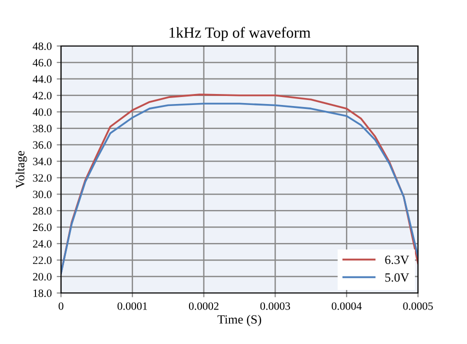 This screenshot has height=344, width=467. I want to click on chart-title: 1kHz Top of waveform, so click(240, 33).